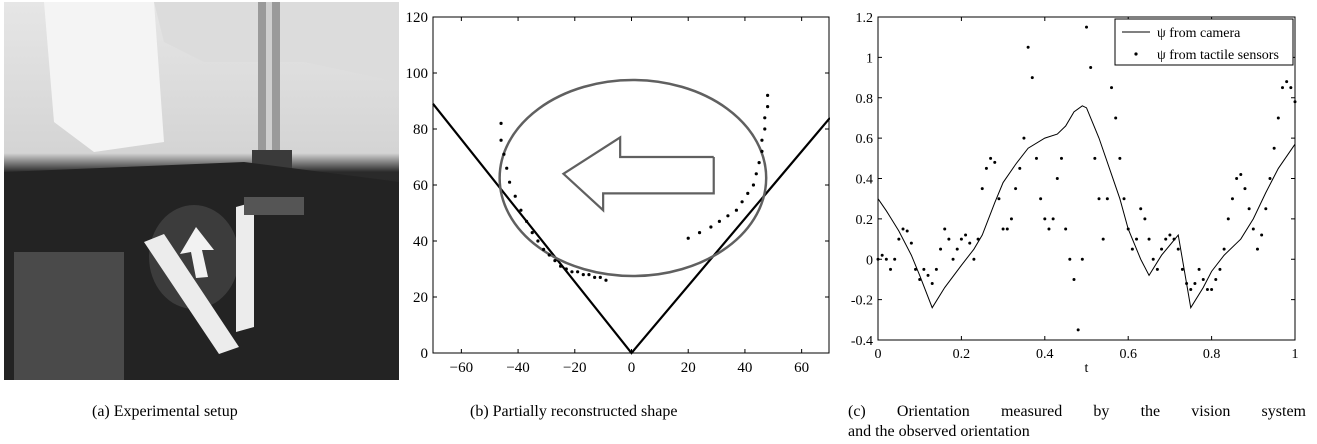 The width and height of the screenshot is (1317, 444). What do you see at coordinates (801, 368) in the screenshot?
I see `x-tick-label: 60` at bounding box center [801, 368].